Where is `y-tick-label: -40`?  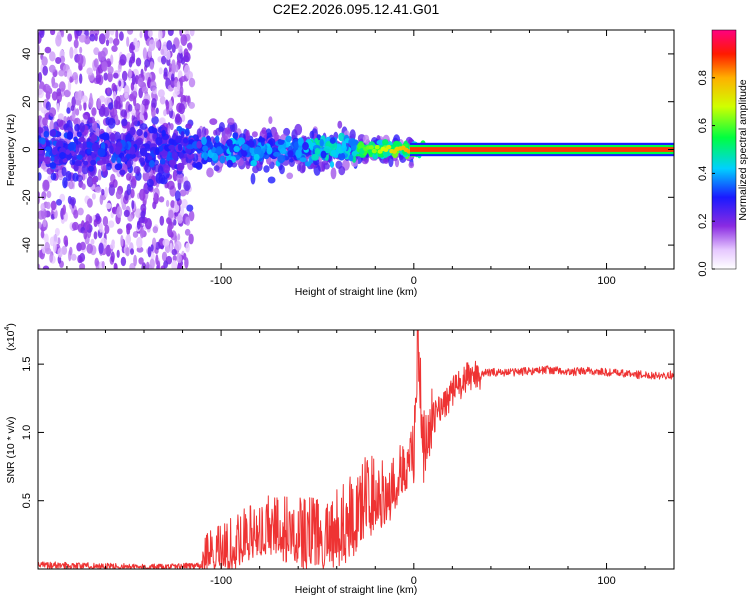 y-tick-label: -40 is located at coordinates (27, 245).